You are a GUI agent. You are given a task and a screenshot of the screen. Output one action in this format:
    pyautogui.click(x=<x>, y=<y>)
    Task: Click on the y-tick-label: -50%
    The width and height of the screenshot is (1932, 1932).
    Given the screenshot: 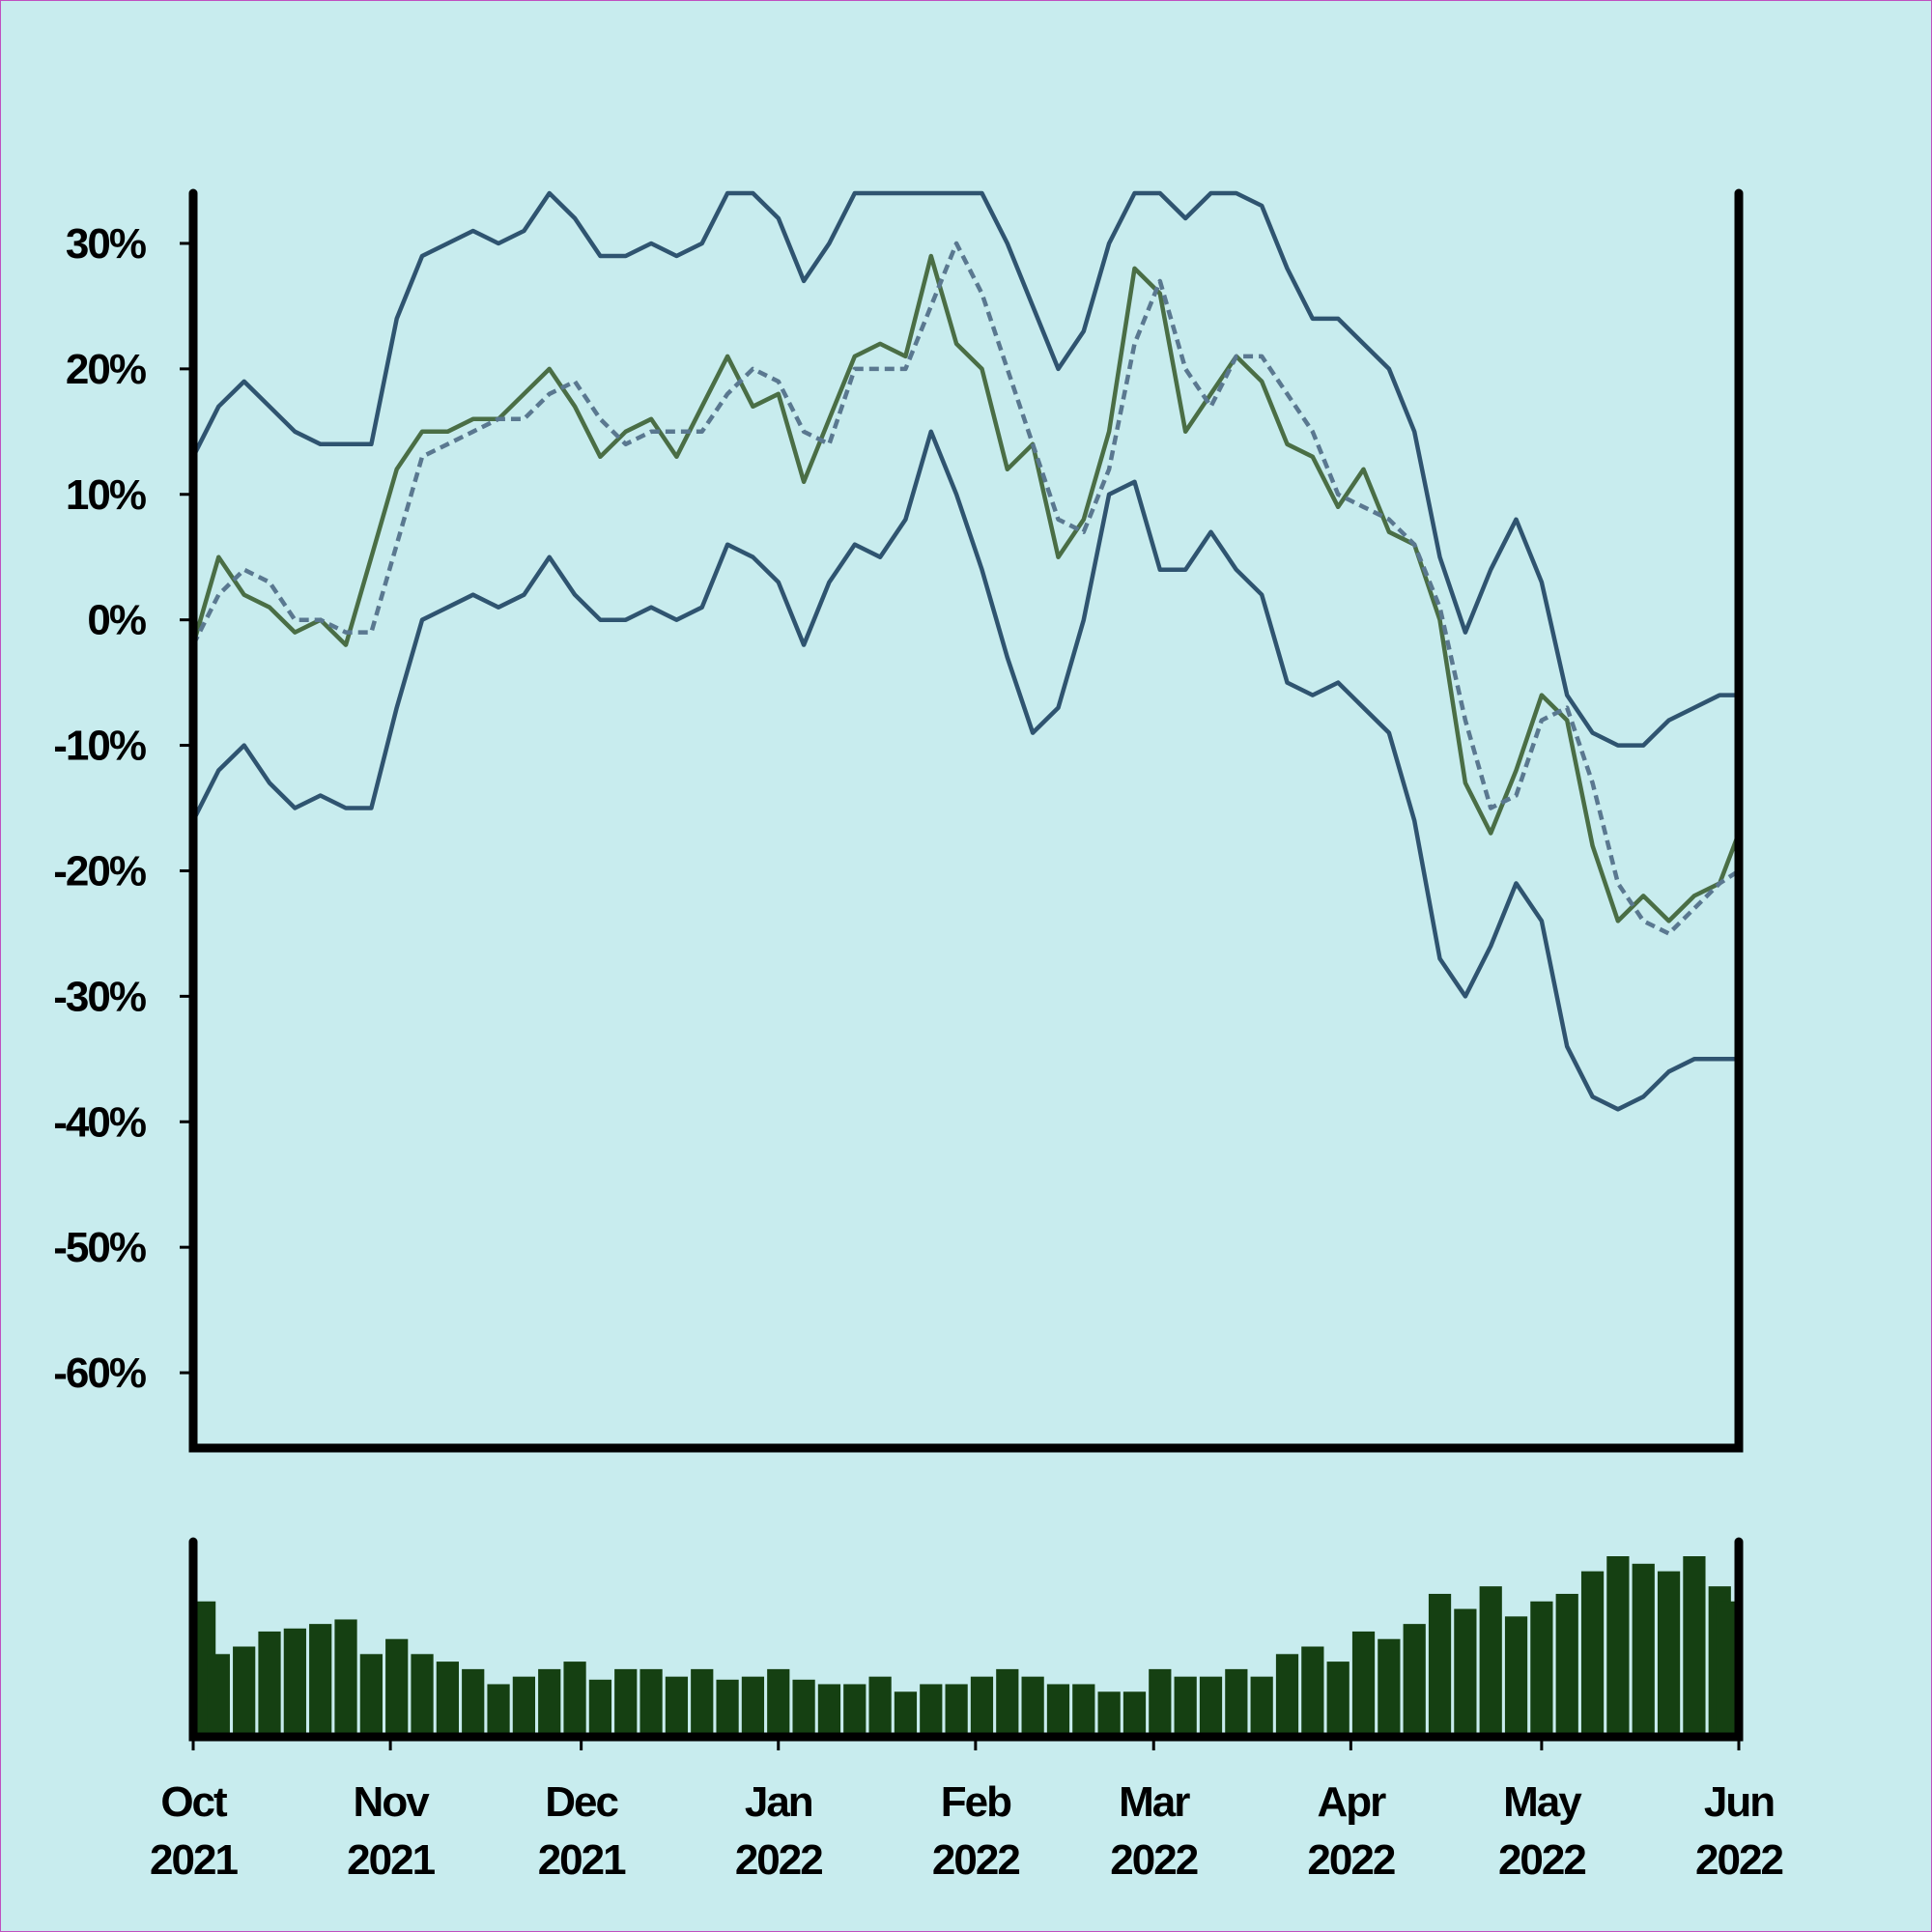 What is the action you would take?
    pyautogui.click(x=99, y=1247)
    